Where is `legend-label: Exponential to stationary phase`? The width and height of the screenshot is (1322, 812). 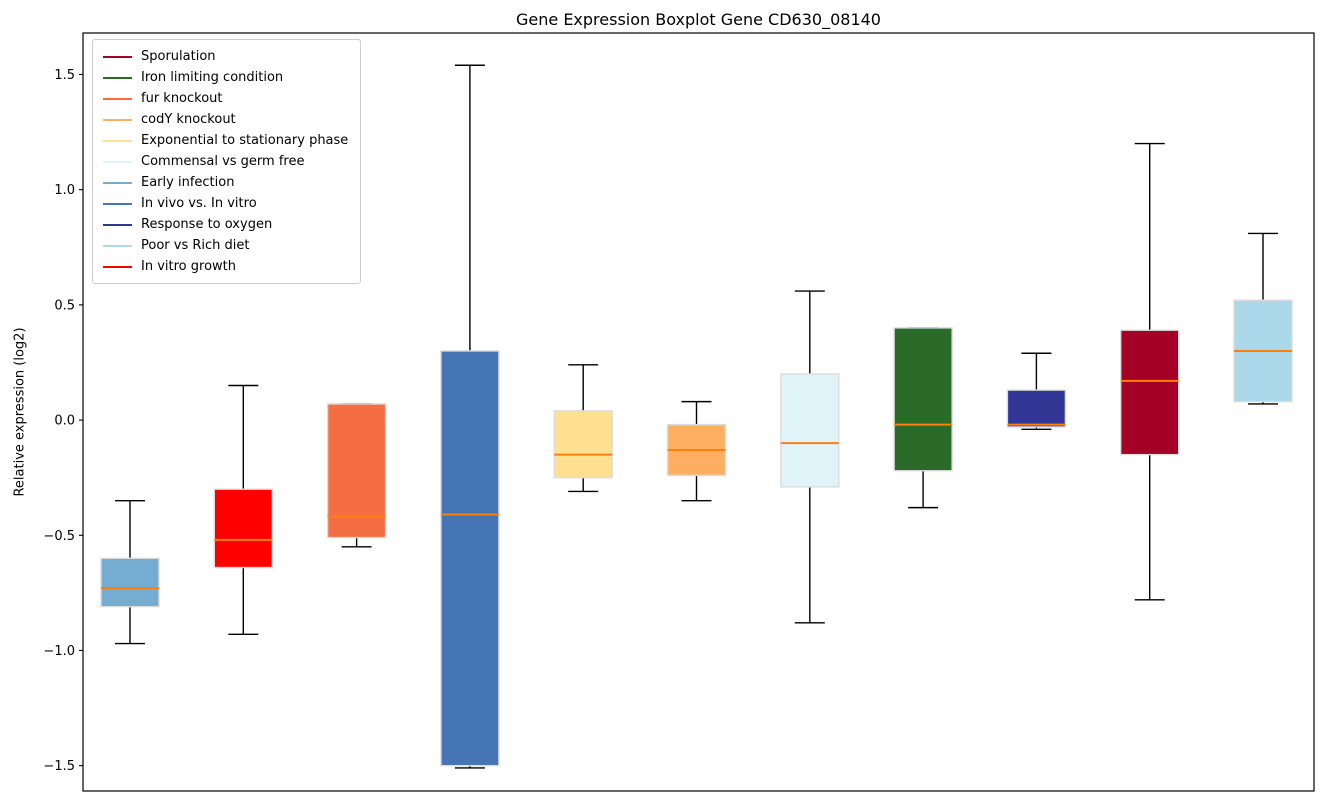
legend-label: Exponential to stationary phase is located at coordinates (245, 140).